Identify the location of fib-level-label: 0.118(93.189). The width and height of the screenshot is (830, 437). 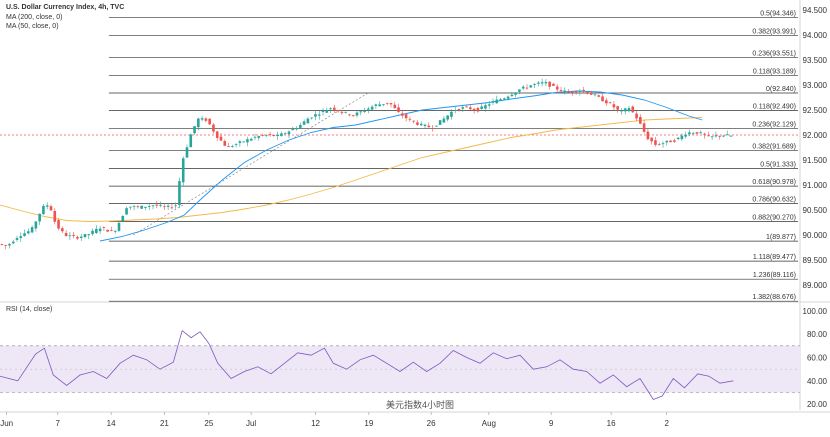
(774, 72).